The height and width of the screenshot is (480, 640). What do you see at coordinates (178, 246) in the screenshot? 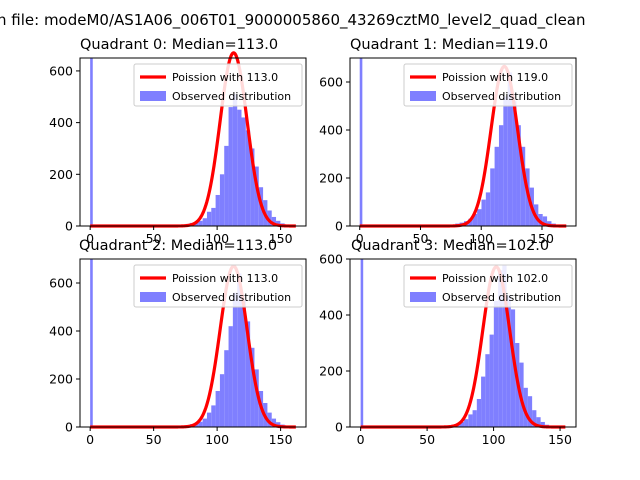
I see `panel-title: Quadrant 2: Median=113.0` at bounding box center [178, 246].